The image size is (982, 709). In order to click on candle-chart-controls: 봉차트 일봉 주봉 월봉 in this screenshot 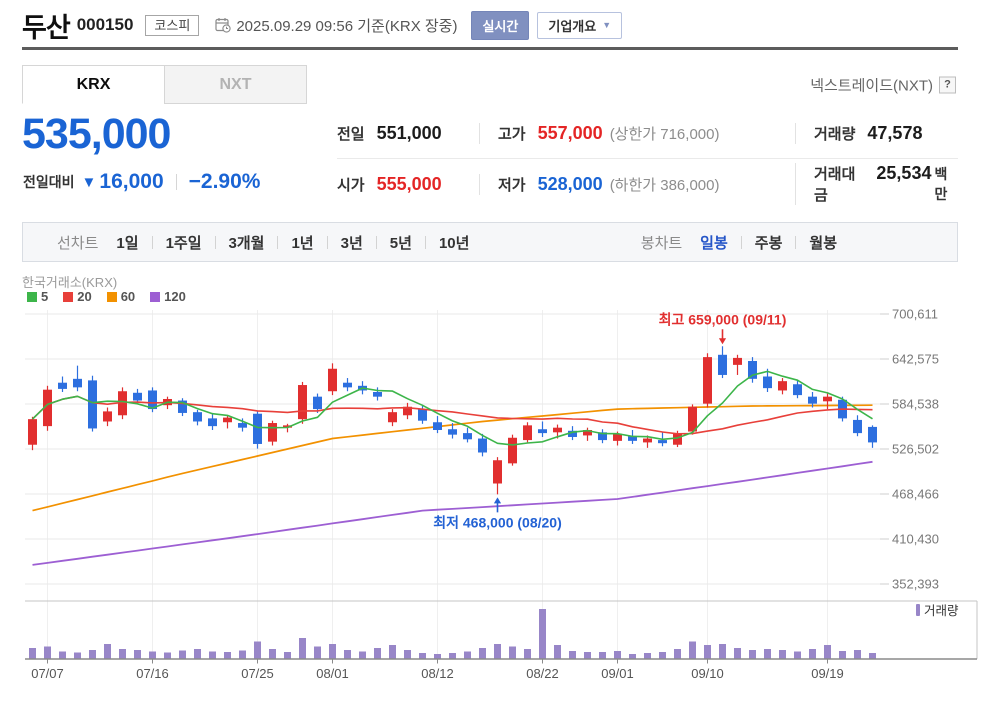, I will do `click(740, 242)`.